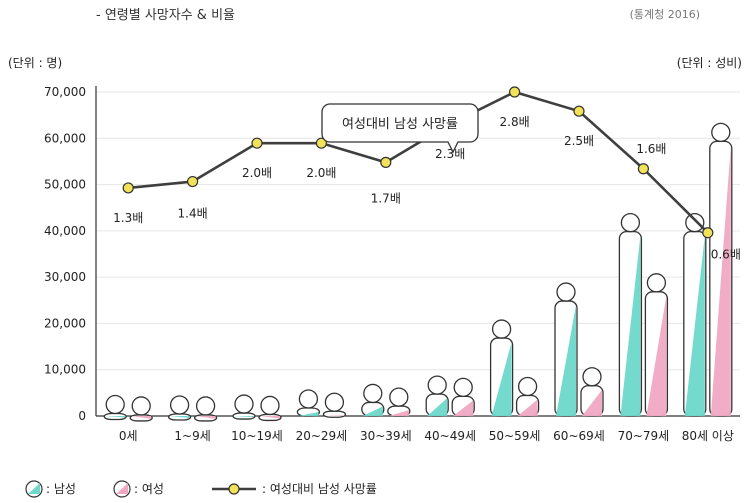  I want to click on right-unit-label: (단위 : 성비), so click(709, 63).